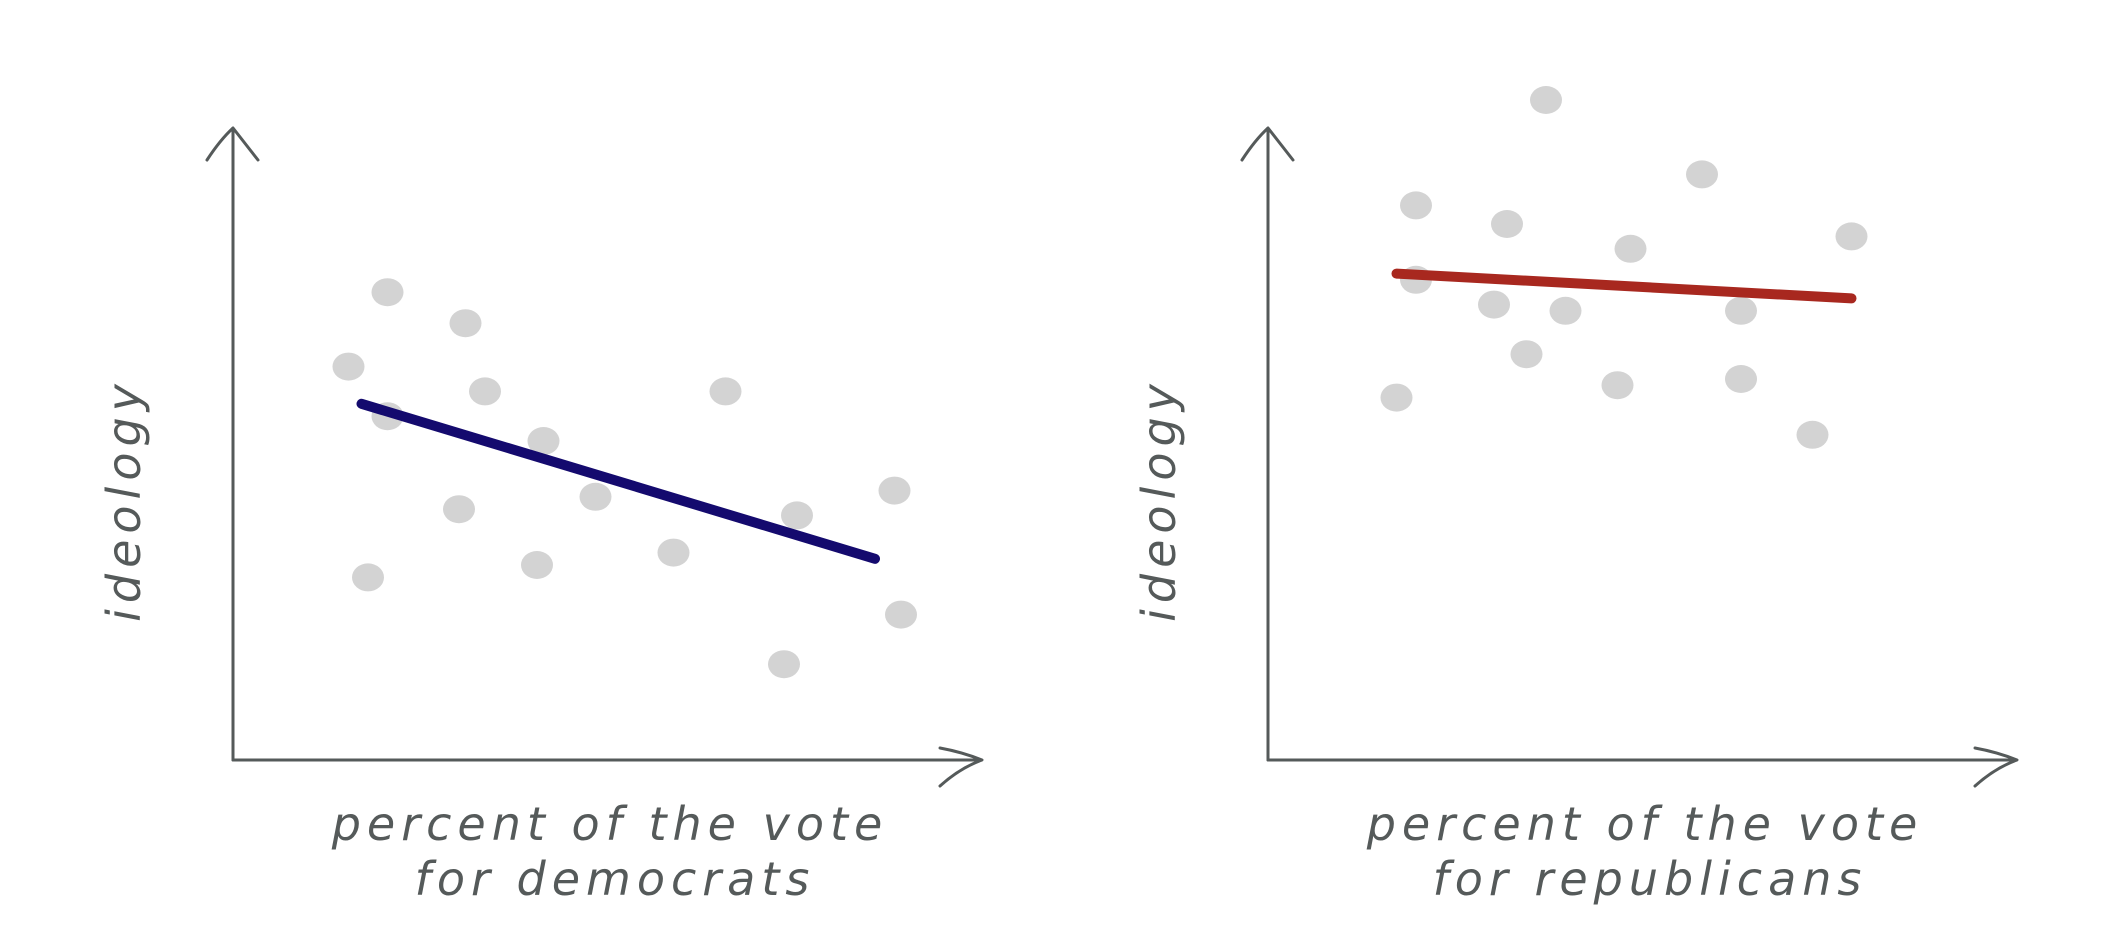  What do you see at coordinates (1650, 879) in the screenshot?
I see `x-axis-label-line-2: for republicans` at bounding box center [1650, 879].